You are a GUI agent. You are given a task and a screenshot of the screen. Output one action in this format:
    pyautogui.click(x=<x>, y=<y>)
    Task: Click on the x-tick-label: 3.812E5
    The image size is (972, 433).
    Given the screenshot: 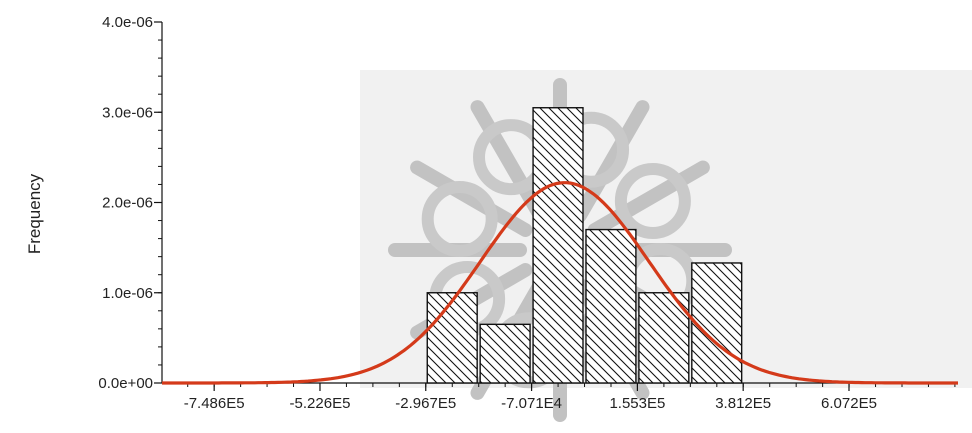 What is the action you would take?
    pyautogui.click(x=743, y=403)
    